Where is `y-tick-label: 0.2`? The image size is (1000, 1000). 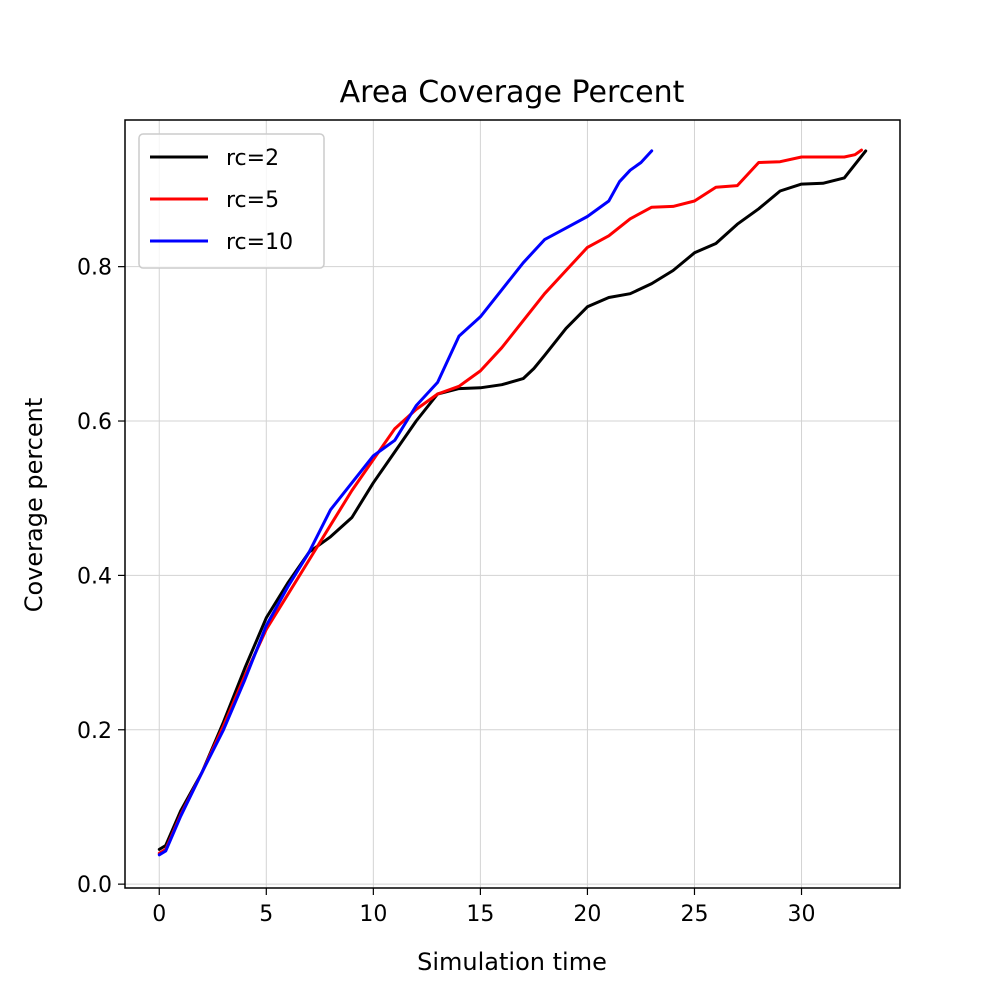 y-tick-label: 0.2 is located at coordinates (94, 731).